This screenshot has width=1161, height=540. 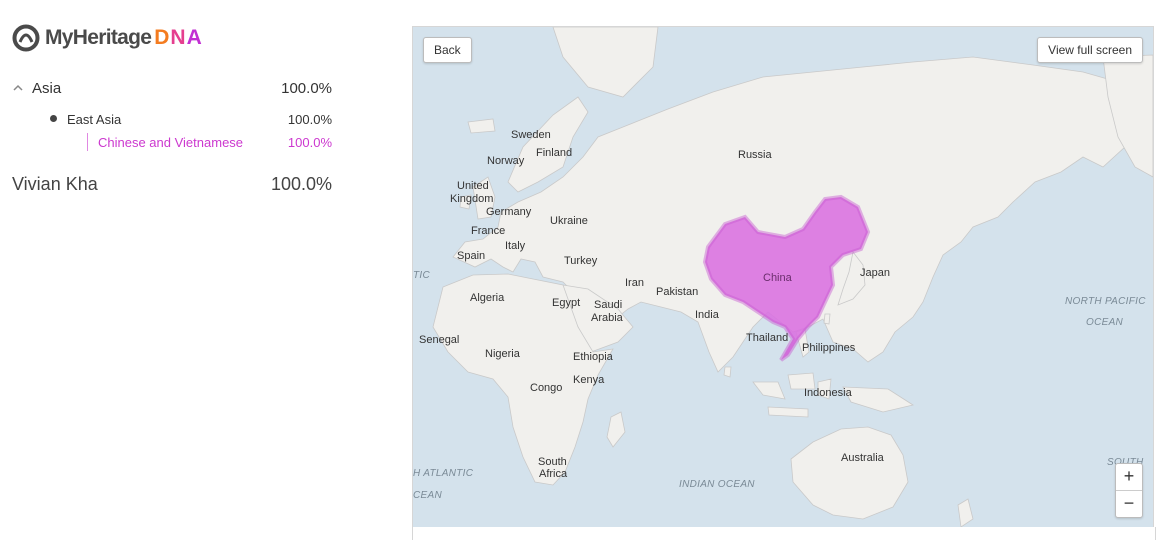 What do you see at coordinates (707, 315) in the screenshot?
I see `map-label-india: India` at bounding box center [707, 315].